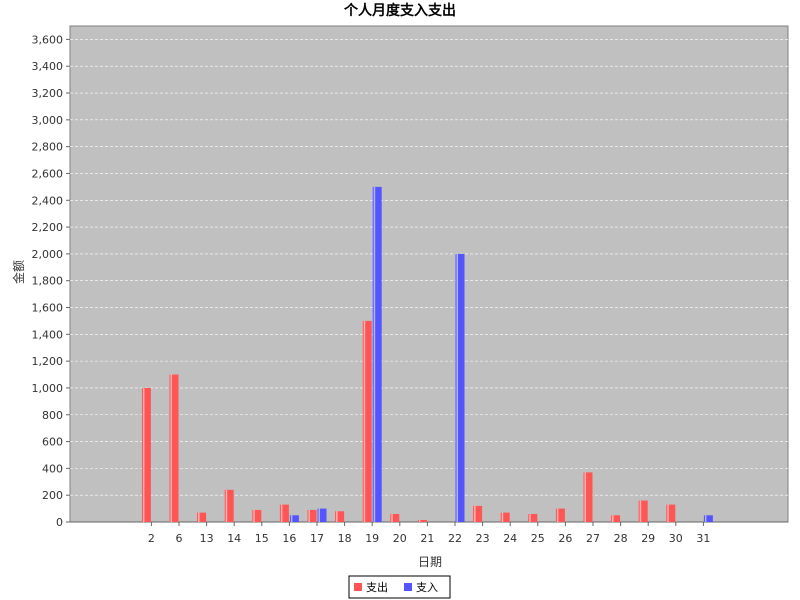 This screenshot has width=800, height=600. Describe the element at coordinates (430, 562) in the screenshot. I see `x-axis-label: 日期` at that location.